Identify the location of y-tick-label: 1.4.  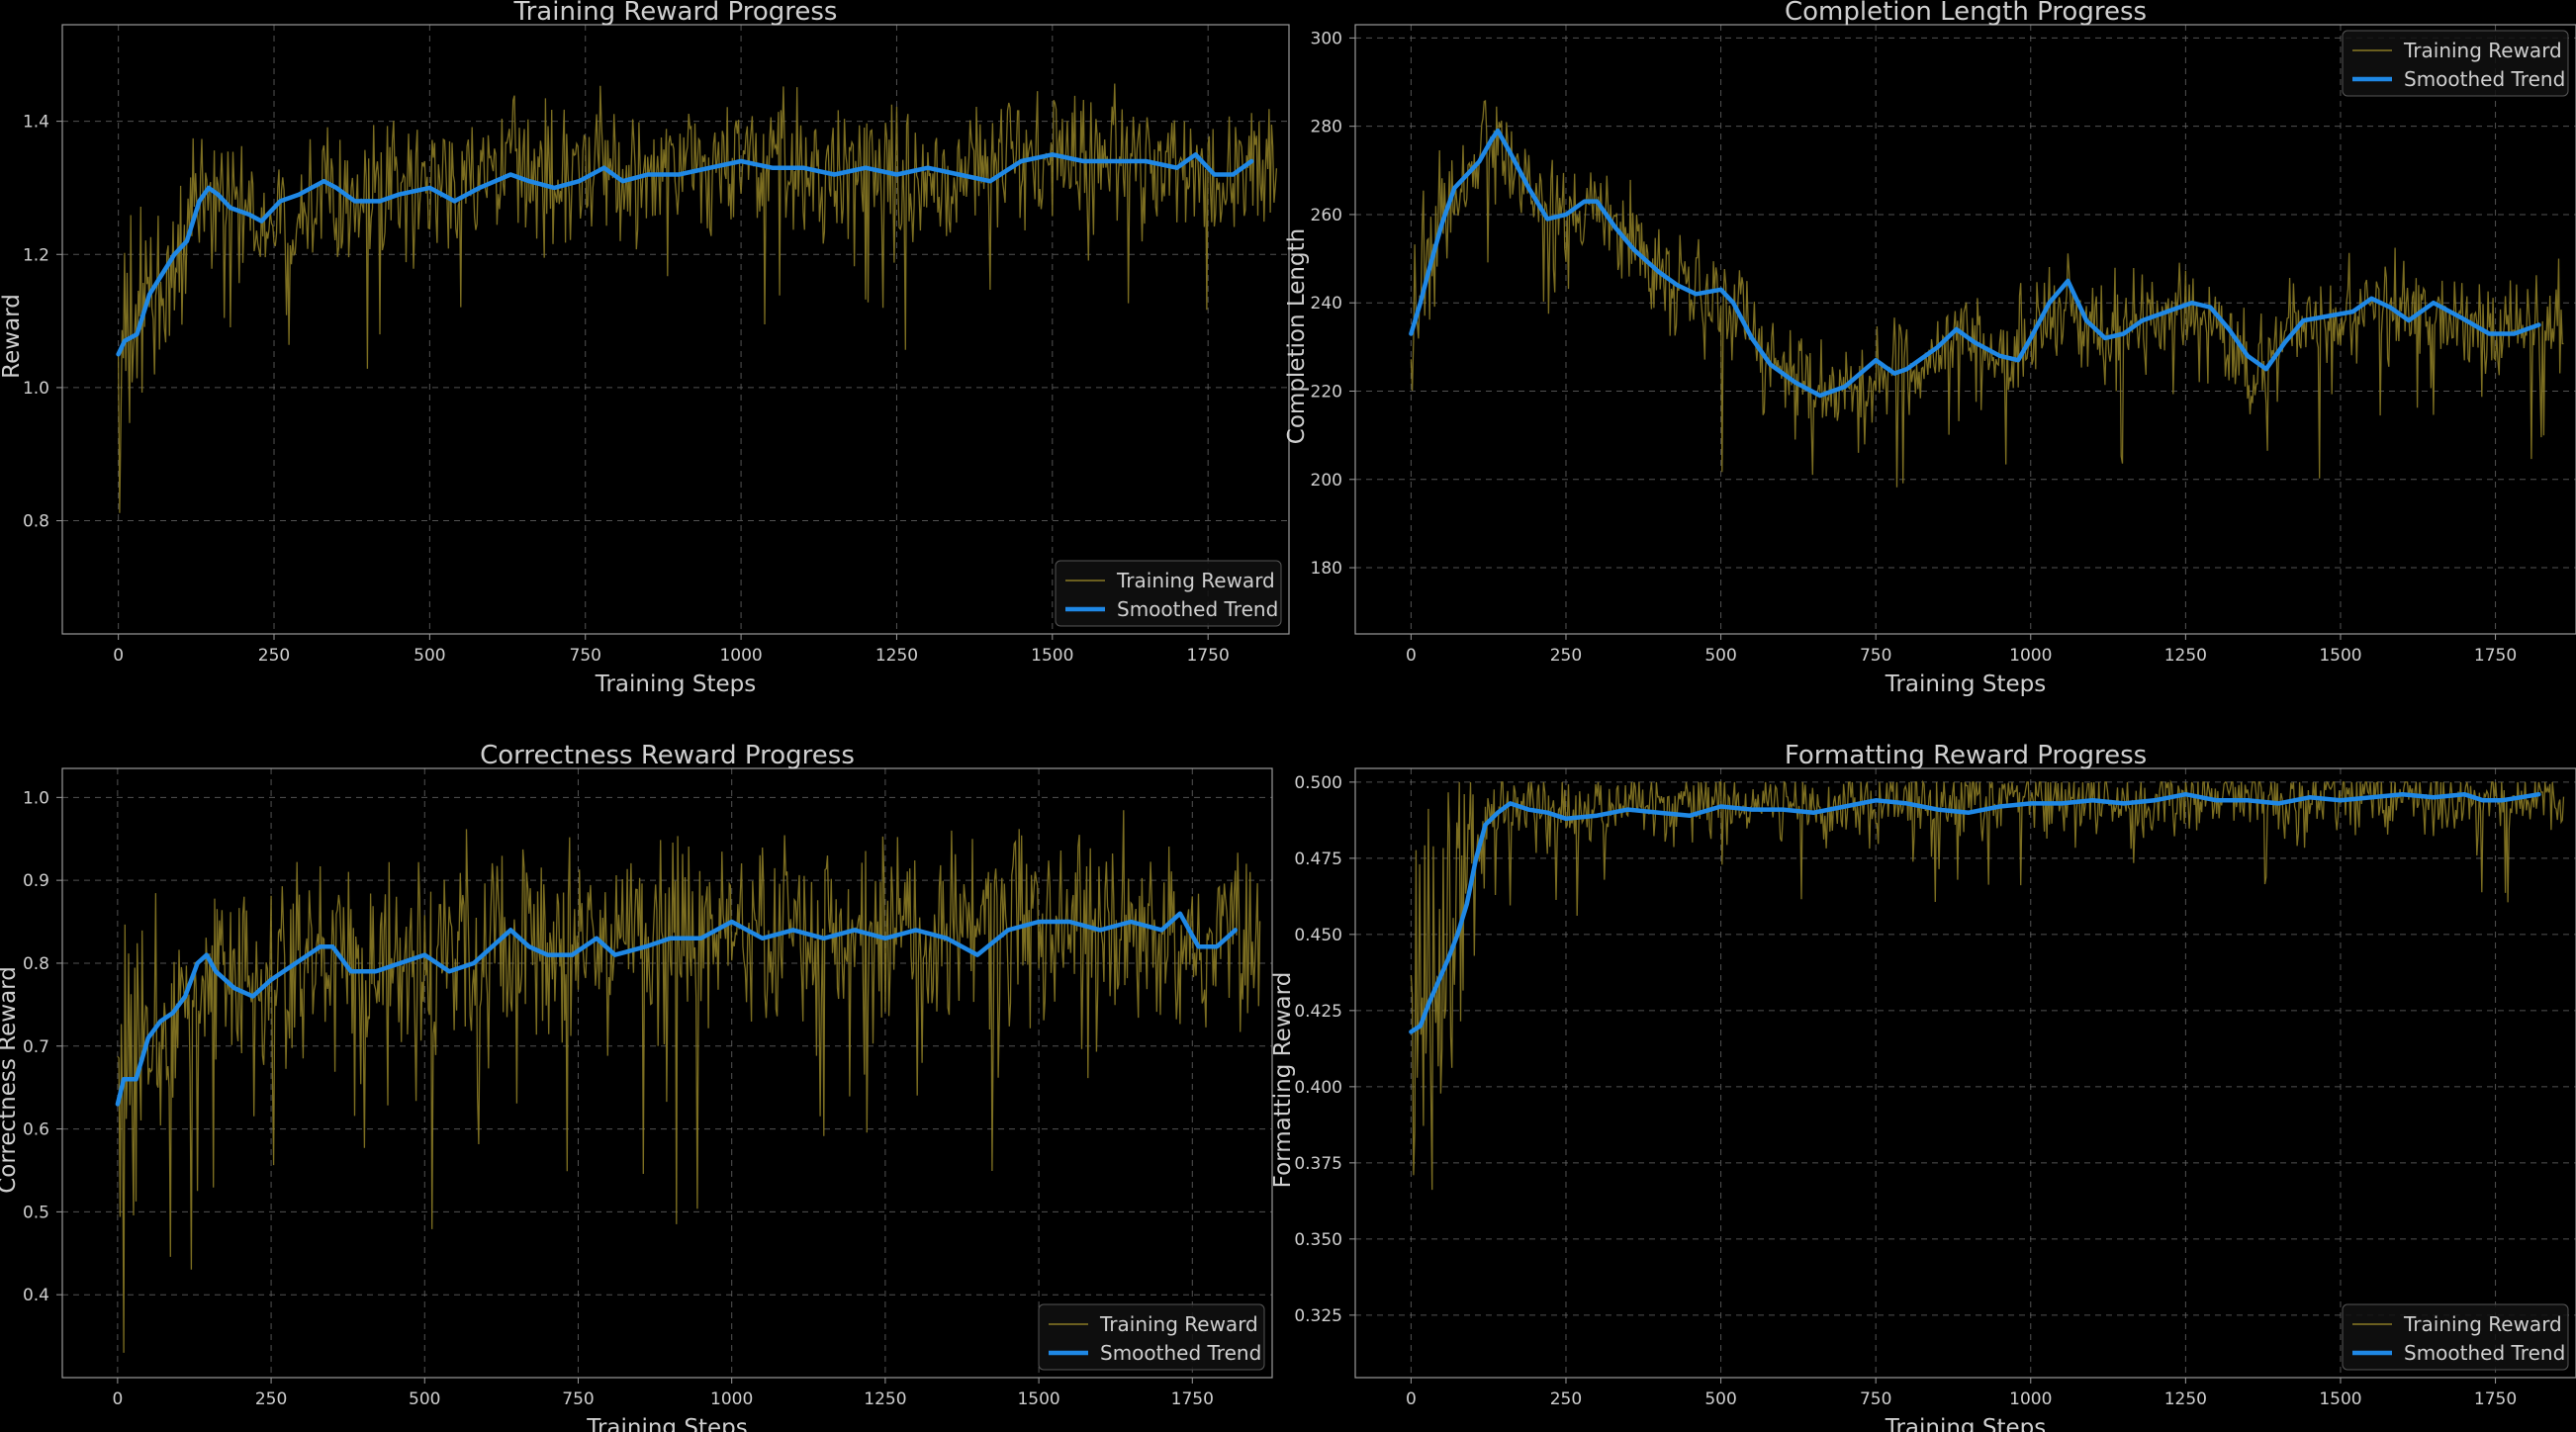
(36, 123).